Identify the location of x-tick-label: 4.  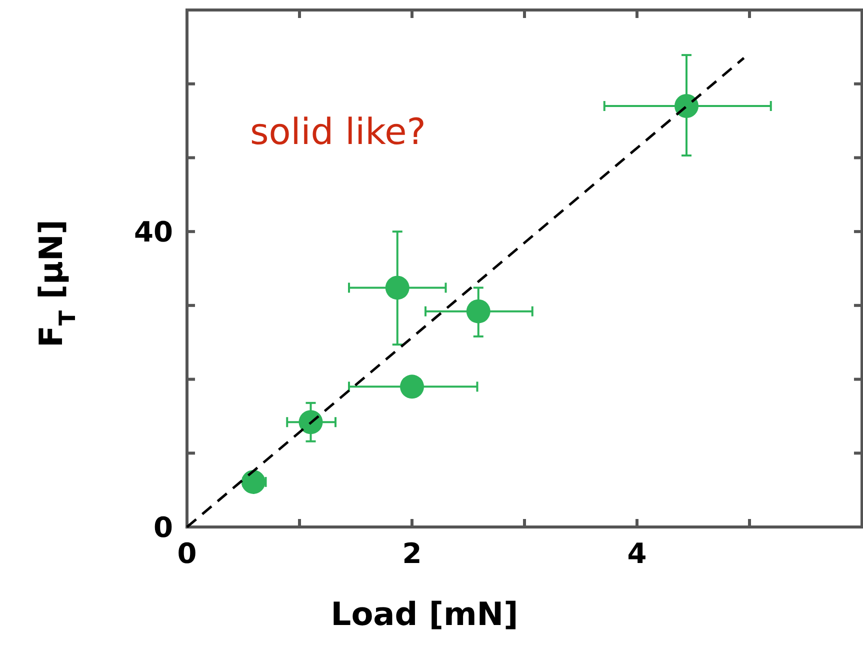
(637, 553).